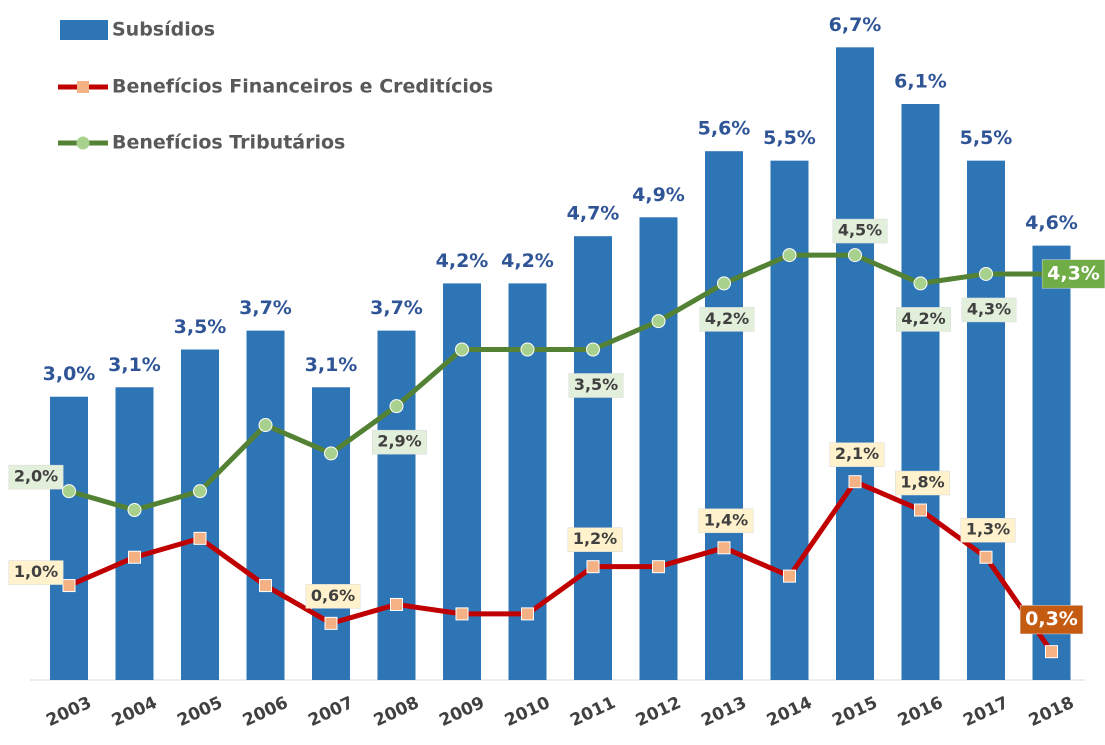 This screenshot has width=1105, height=745. I want to click on data-label: 1,3%, so click(988, 529).